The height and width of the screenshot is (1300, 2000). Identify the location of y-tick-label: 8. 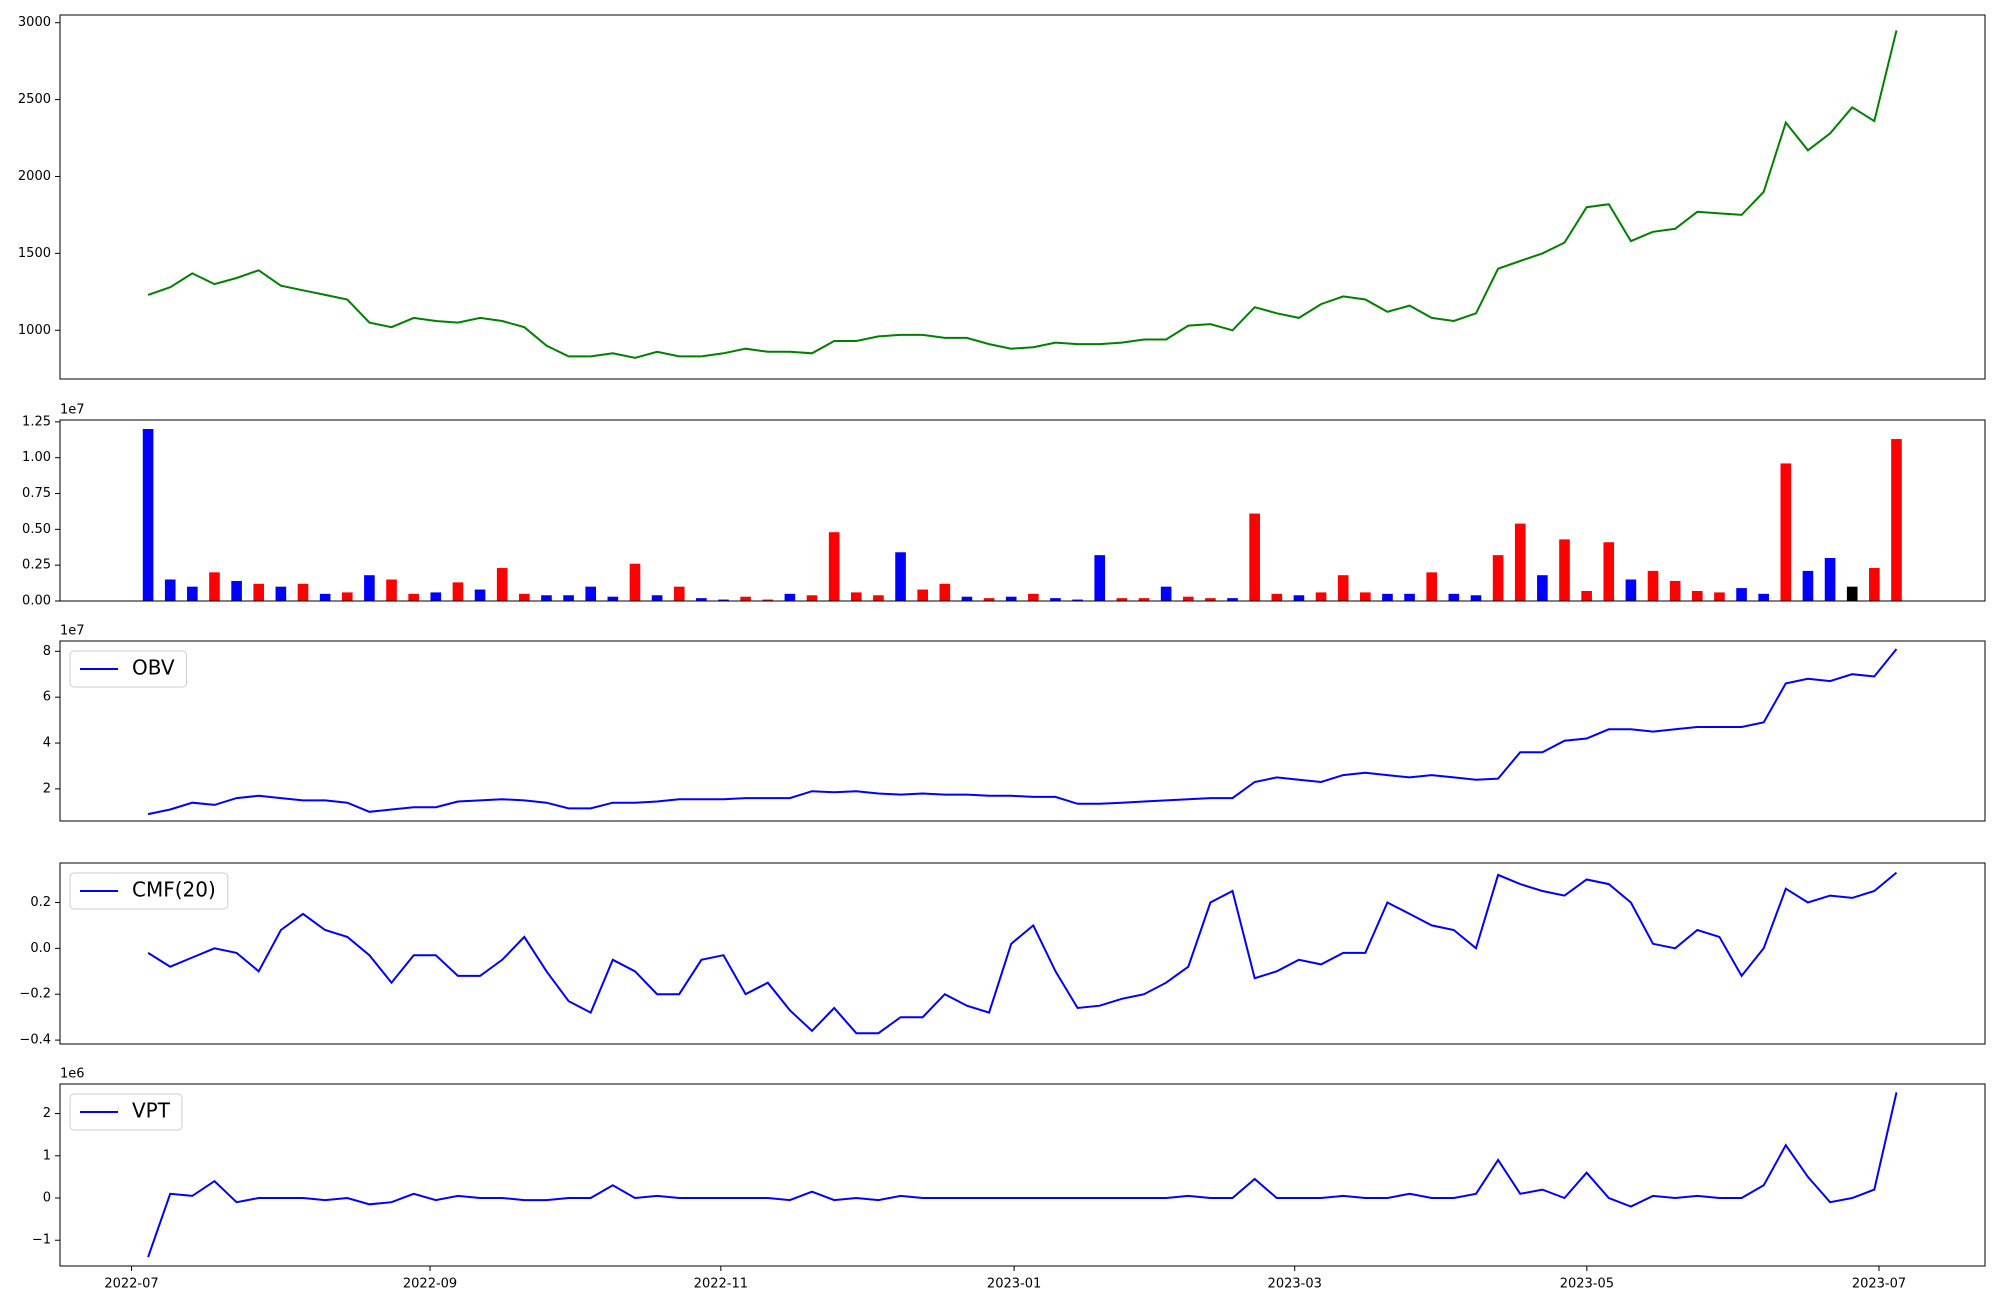
(47, 651).